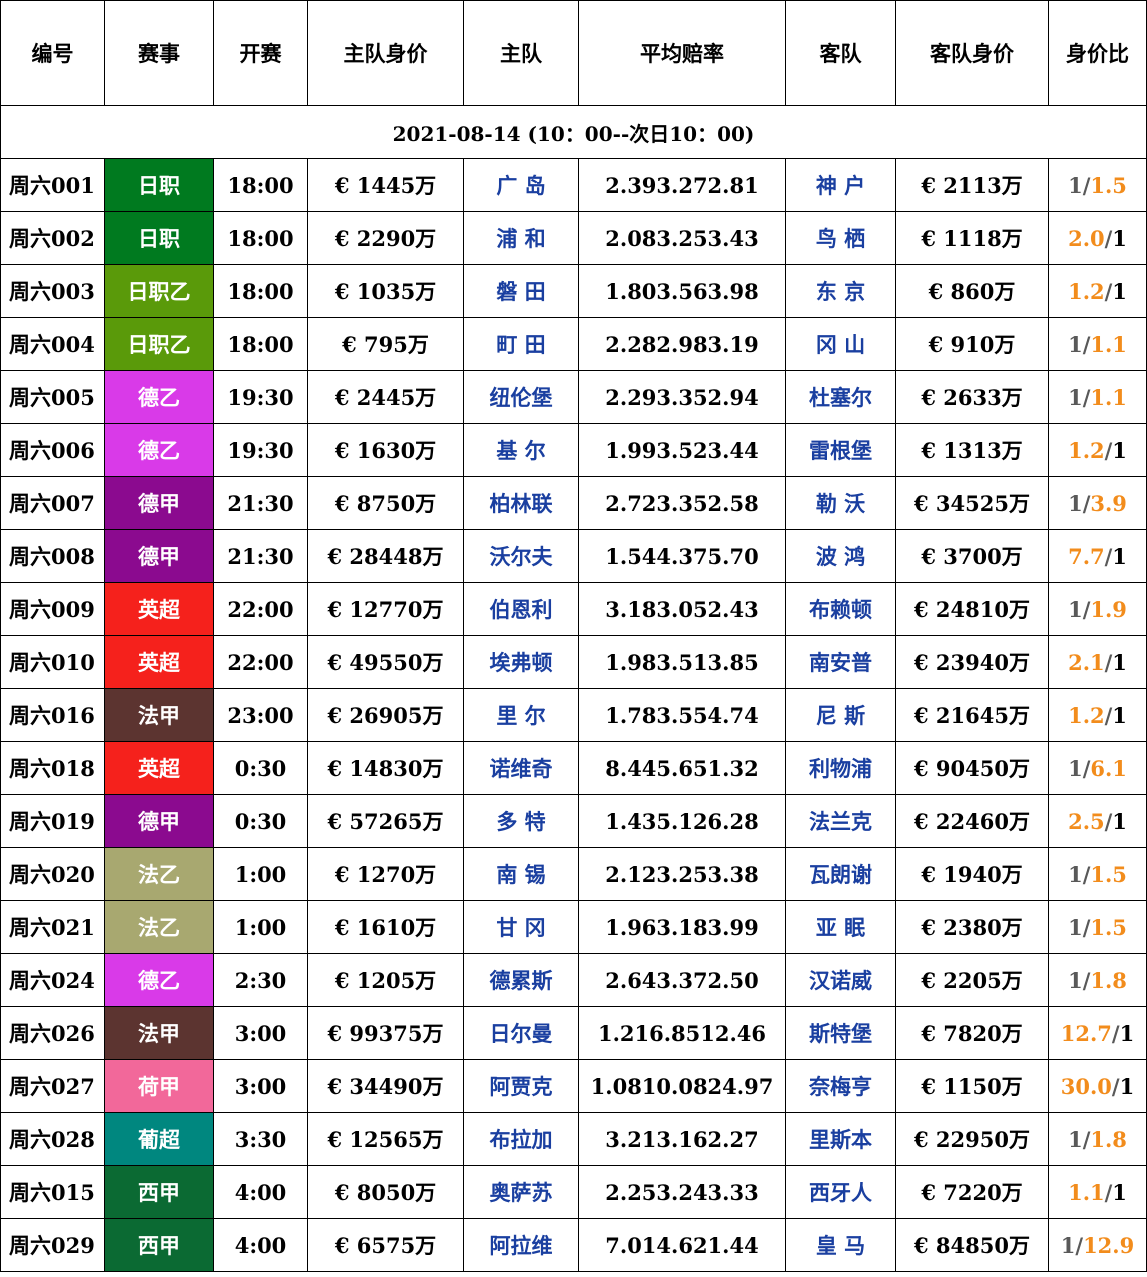  What do you see at coordinates (682, 450) in the screenshot?
I see `average-odds: 1.993.523.44` at bounding box center [682, 450].